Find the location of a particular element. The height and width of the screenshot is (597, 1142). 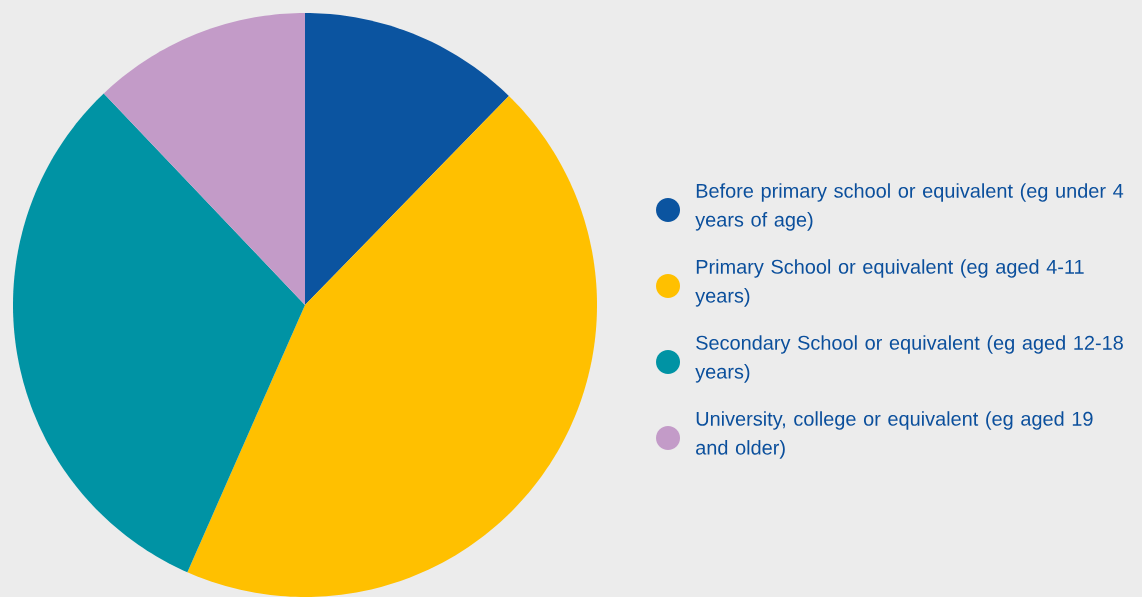

legend-label: University, college or equivalent (eg aged 19 and older) is located at coordinates (894, 435).